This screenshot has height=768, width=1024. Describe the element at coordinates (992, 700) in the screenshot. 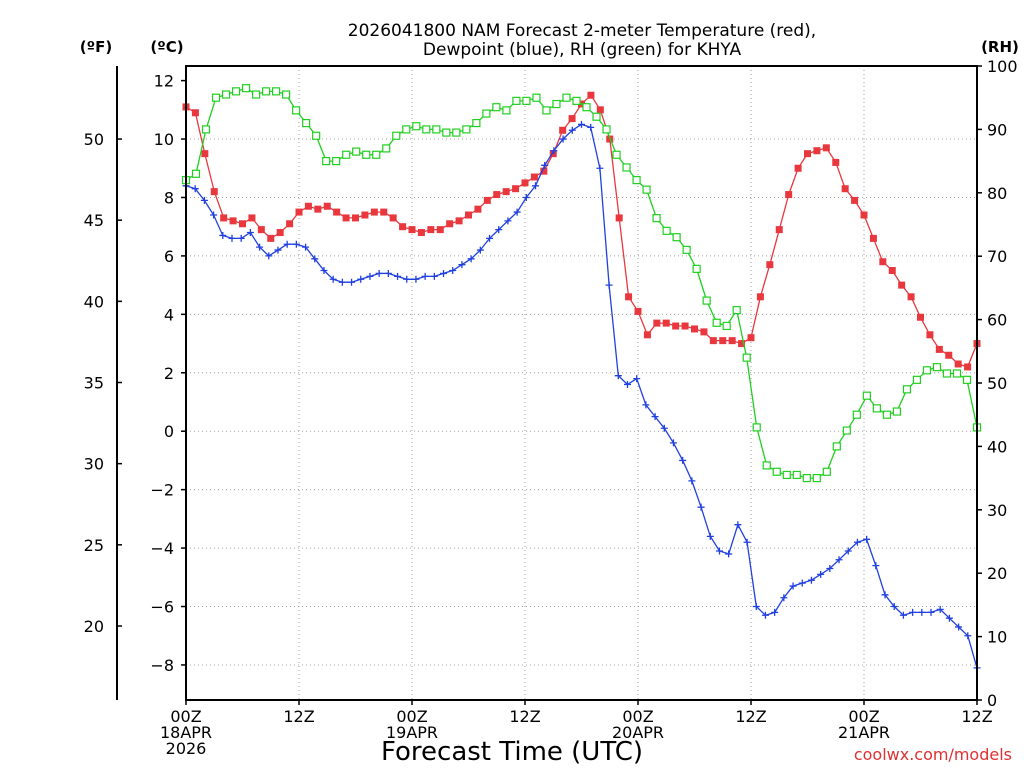

I see `rh-tick-label: 0` at that location.